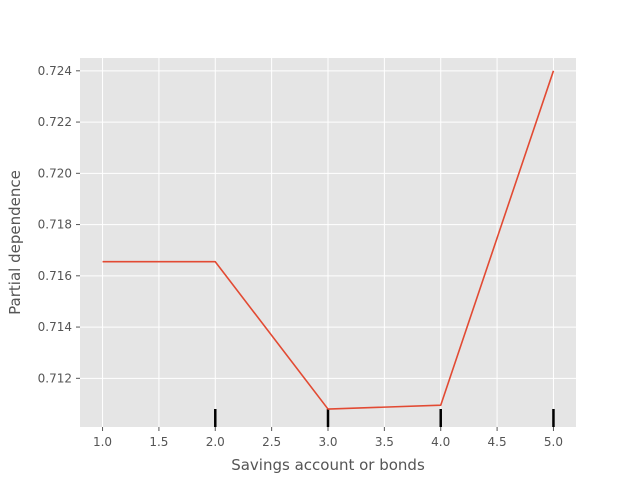 The image size is (640, 480). What do you see at coordinates (158, 442) in the screenshot?
I see `x-tick-label: 1.5` at bounding box center [158, 442].